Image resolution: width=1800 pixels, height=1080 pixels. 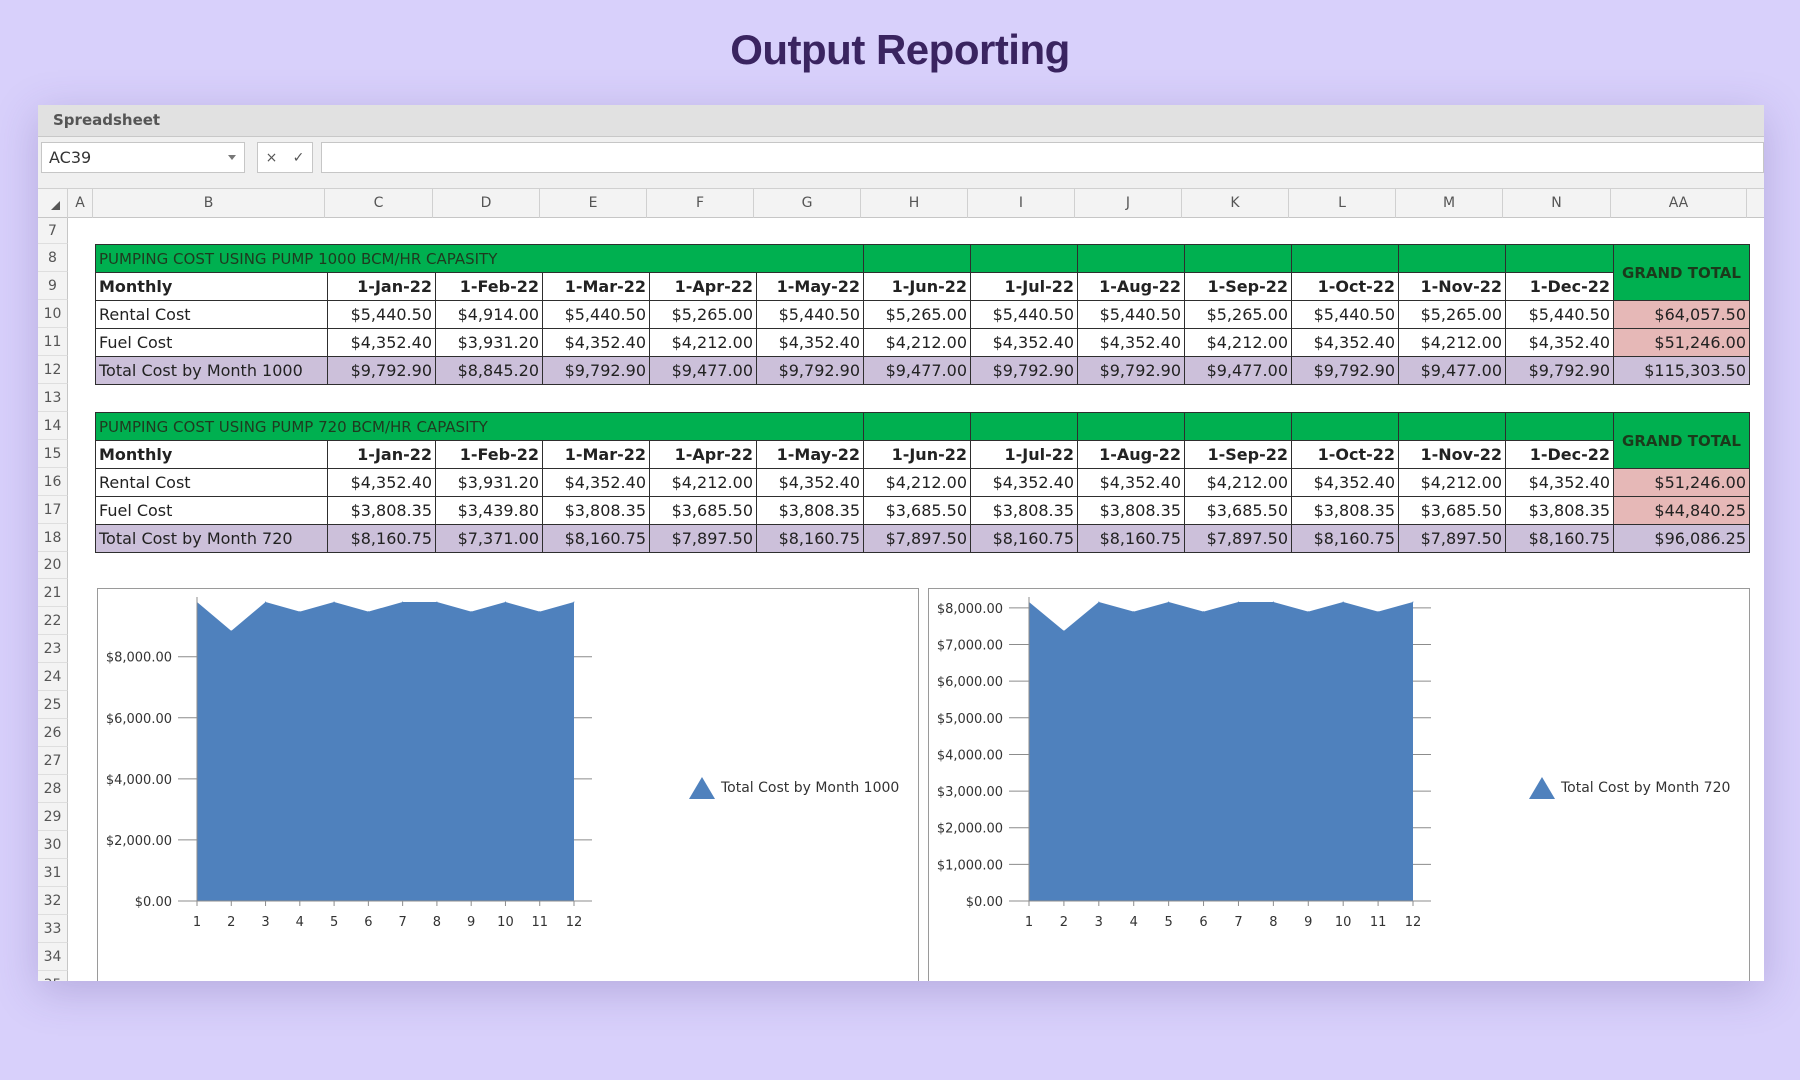 I want to click on value-cell: $7,371.00, so click(x=489, y=538).